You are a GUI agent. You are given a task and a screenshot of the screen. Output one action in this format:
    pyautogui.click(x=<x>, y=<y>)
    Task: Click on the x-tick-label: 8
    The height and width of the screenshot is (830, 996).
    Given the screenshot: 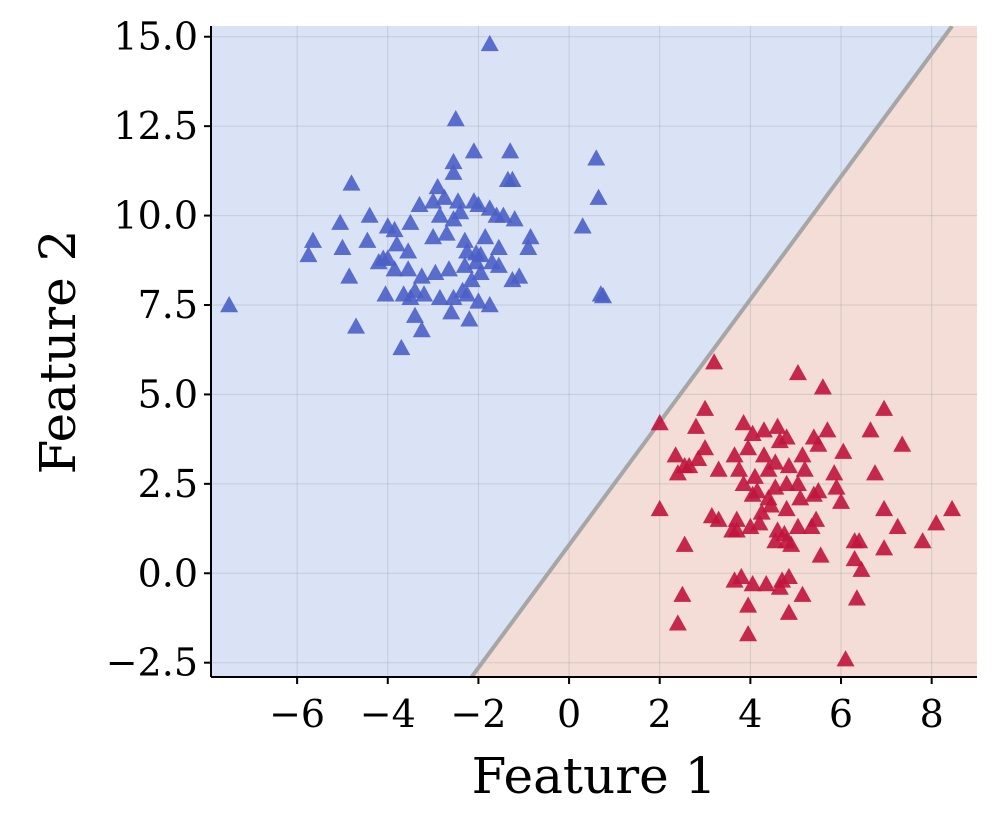 What is the action you would take?
    pyautogui.click(x=932, y=714)
    